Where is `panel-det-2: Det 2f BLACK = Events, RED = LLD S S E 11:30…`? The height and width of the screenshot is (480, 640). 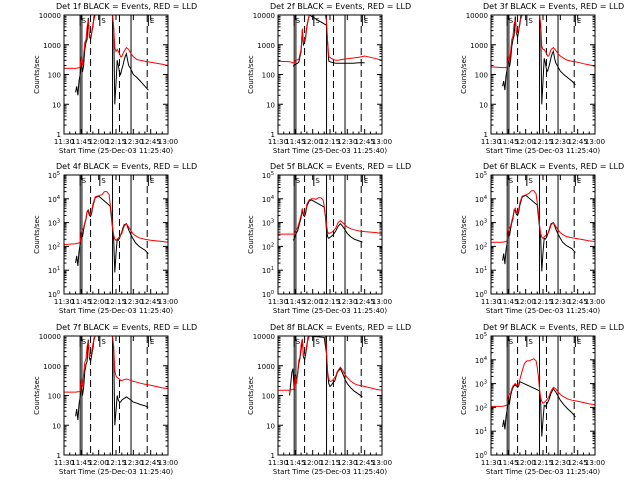
panel-det-2: Det 2f BLACK = Events, RED = LLD S S E 11:30… is located at coordinates (329, 78).